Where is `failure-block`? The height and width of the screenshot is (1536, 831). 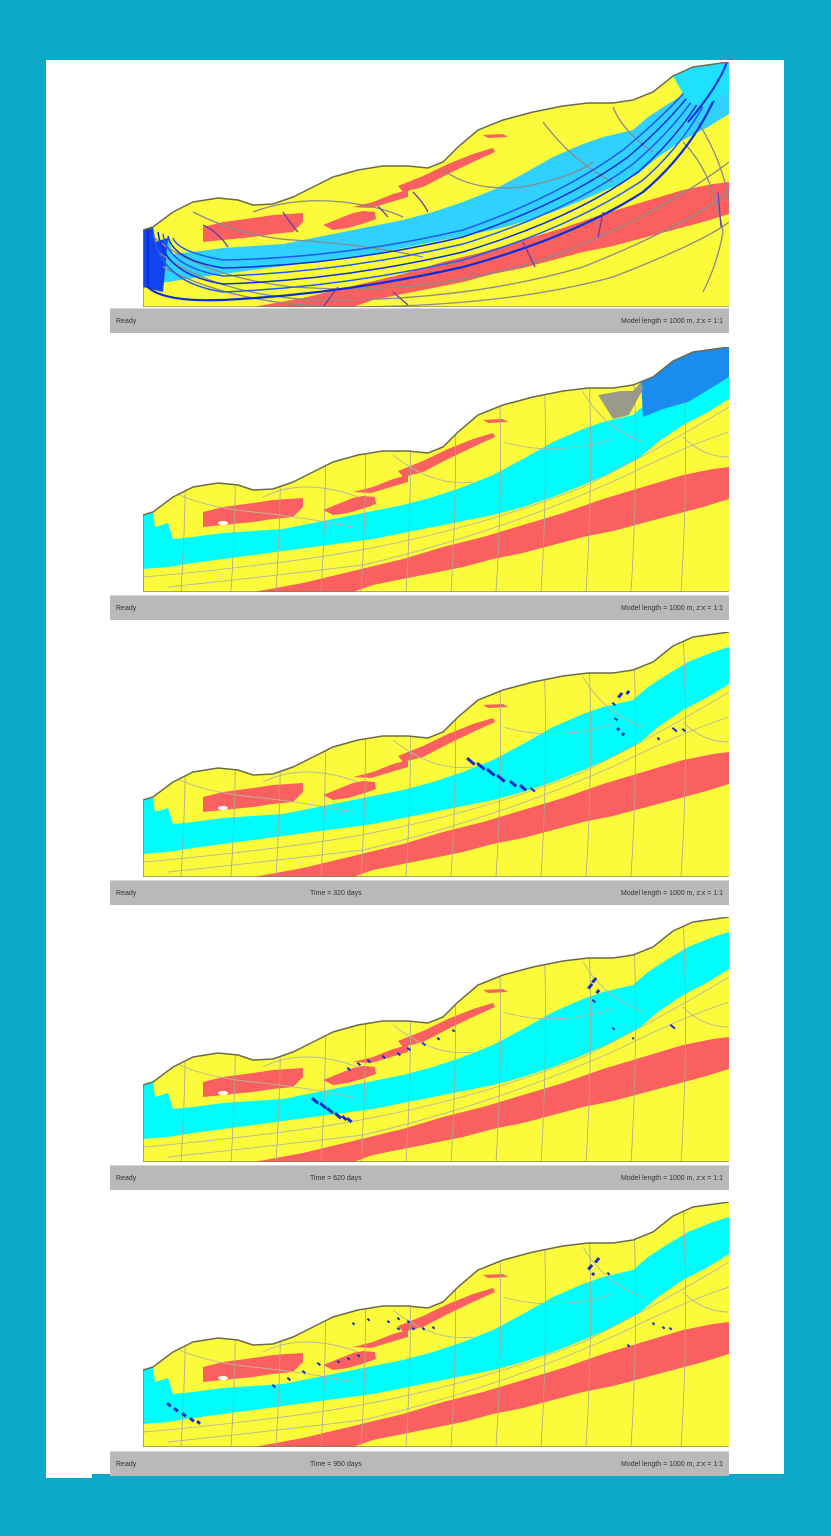 failure-block is located at coordinates (620, 400).